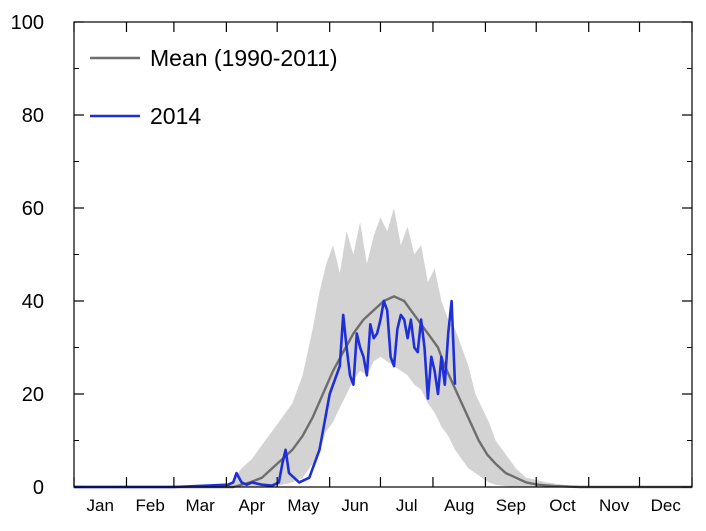 The height and width of the screenshot is (531, 706). Describe the element at coordinates (614, 505) in the screenshot. I see `x-tick-label: Nov` at that location.